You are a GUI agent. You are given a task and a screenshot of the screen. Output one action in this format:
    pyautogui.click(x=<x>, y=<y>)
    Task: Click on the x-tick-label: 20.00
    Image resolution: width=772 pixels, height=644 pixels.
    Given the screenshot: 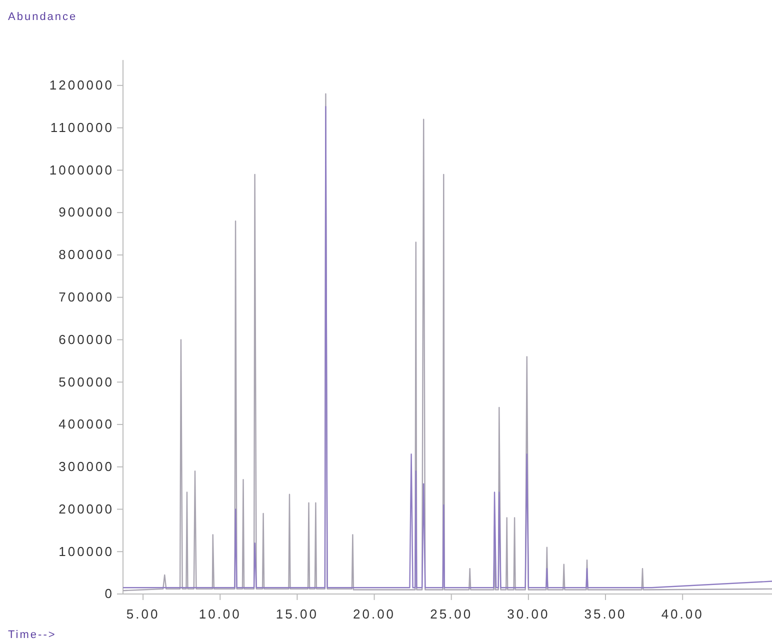 What is the action you would take?
    pyautogui.click(x=374, y=614)
    